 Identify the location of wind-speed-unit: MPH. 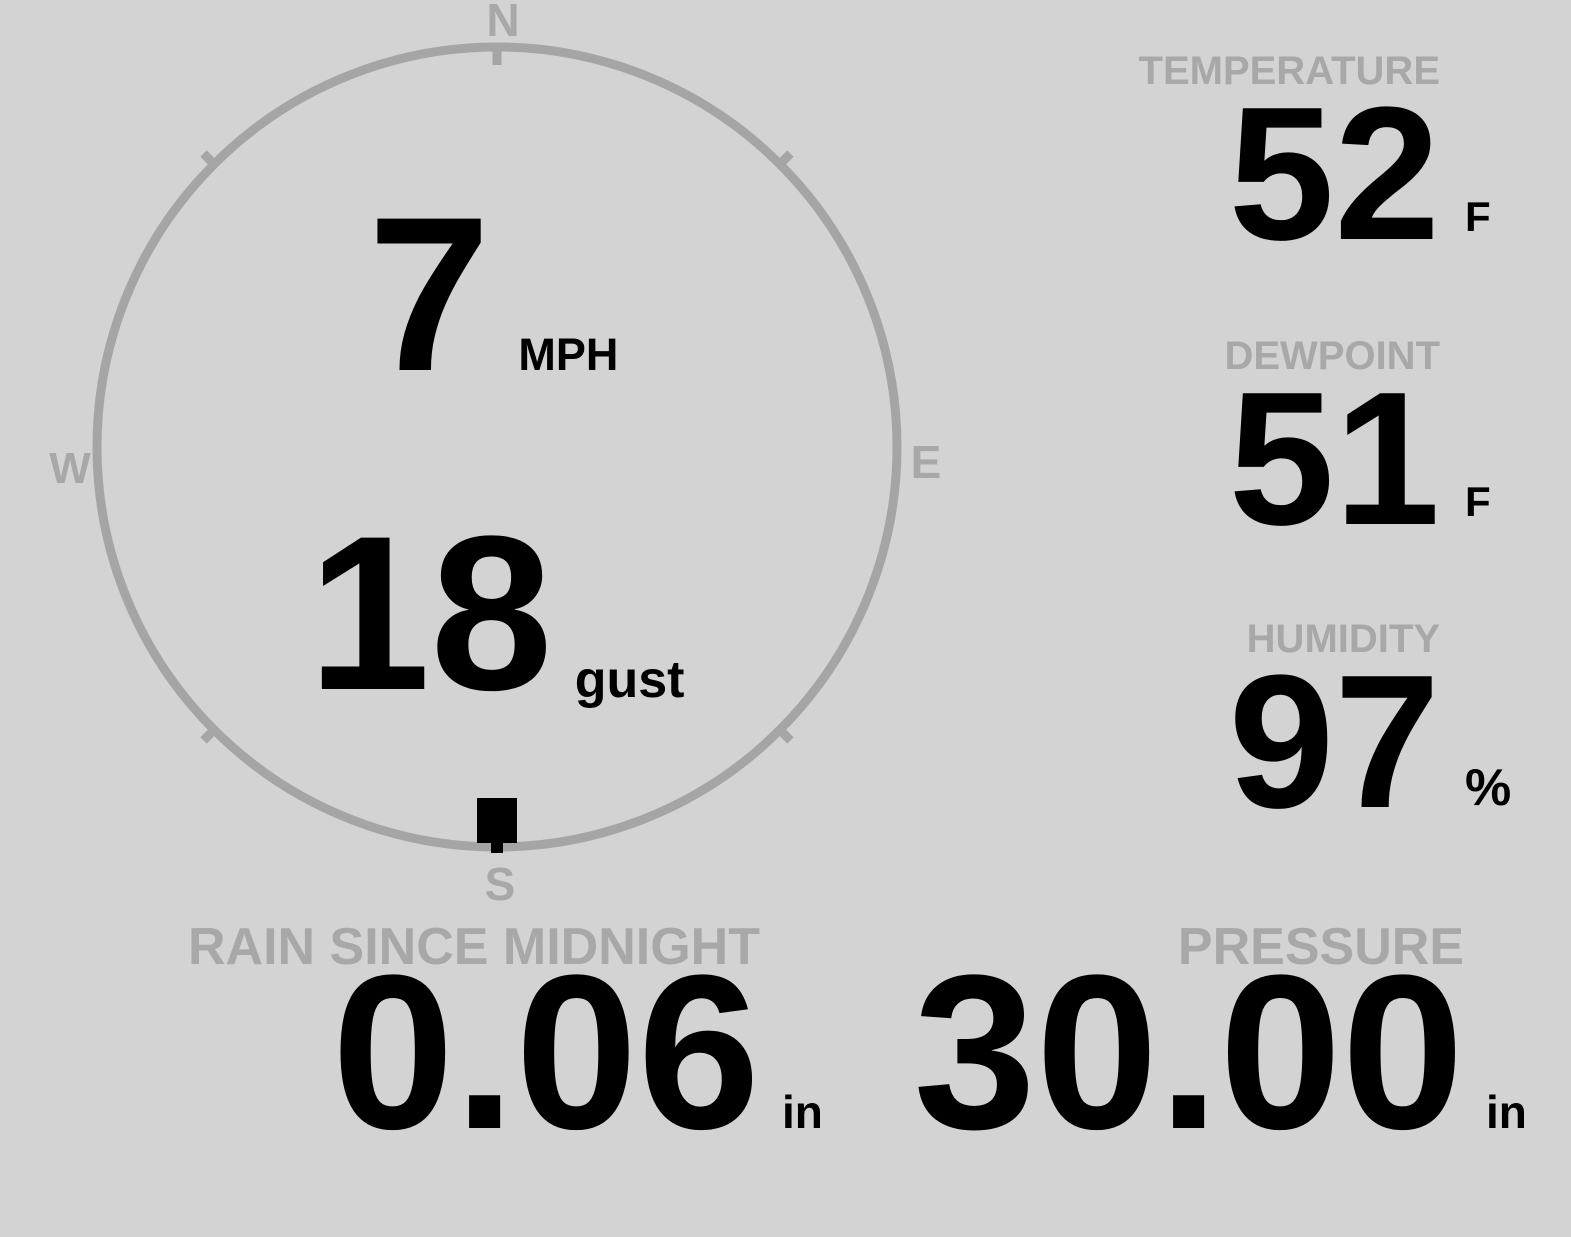
(568, 354).